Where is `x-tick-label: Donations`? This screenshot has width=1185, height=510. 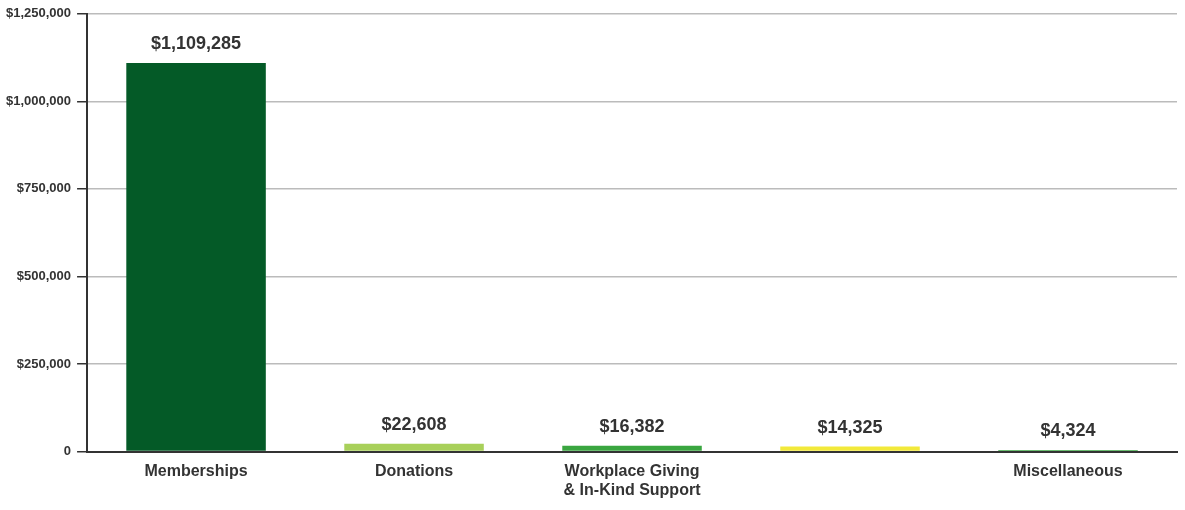 x-tick-label: Donations is located at coordinates (414, 470).